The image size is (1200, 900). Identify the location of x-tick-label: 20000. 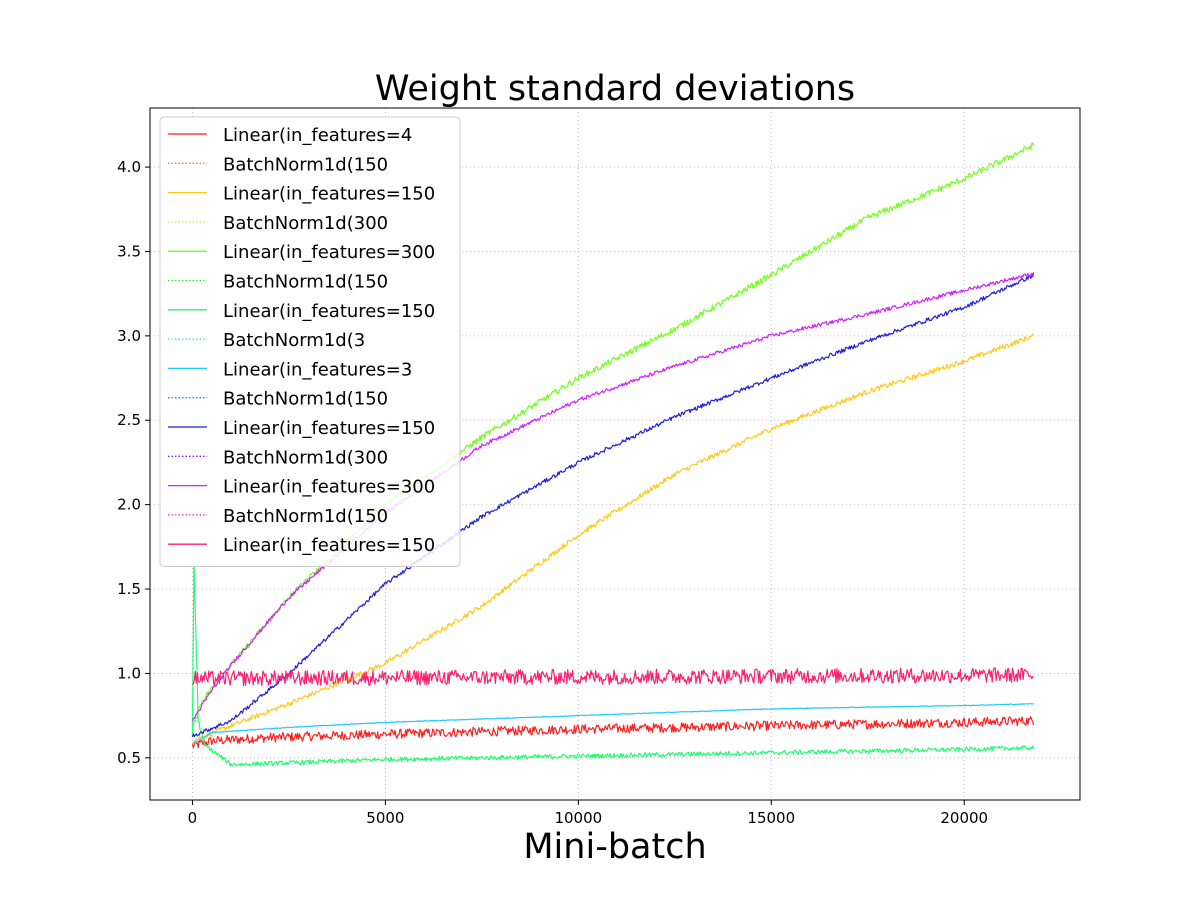
(964, 818).